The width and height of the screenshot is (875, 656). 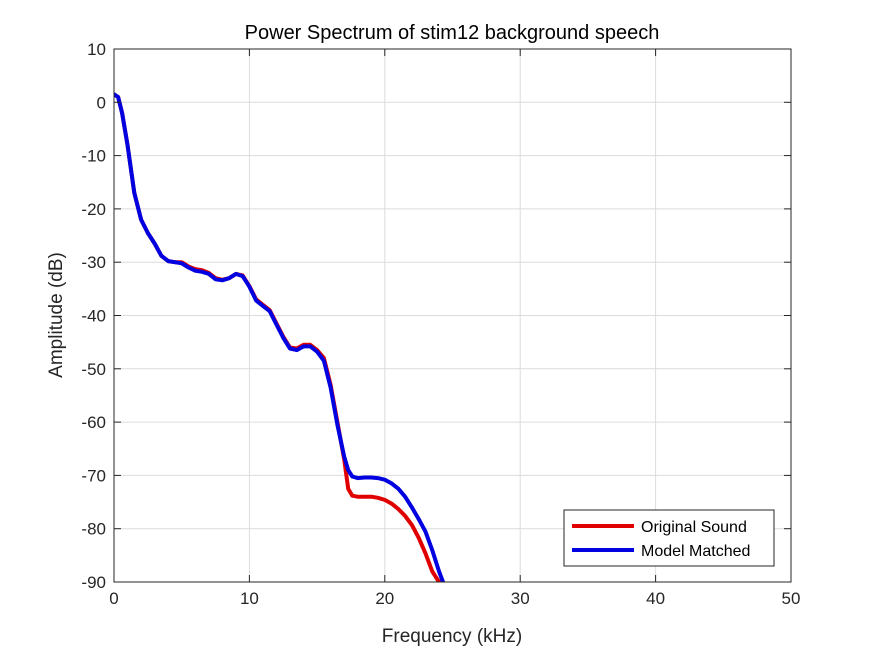 What do you see at coordinates (93, 316) in the screenshot?
I see `y-tick-label: -40` at bounding box center [93, 316].